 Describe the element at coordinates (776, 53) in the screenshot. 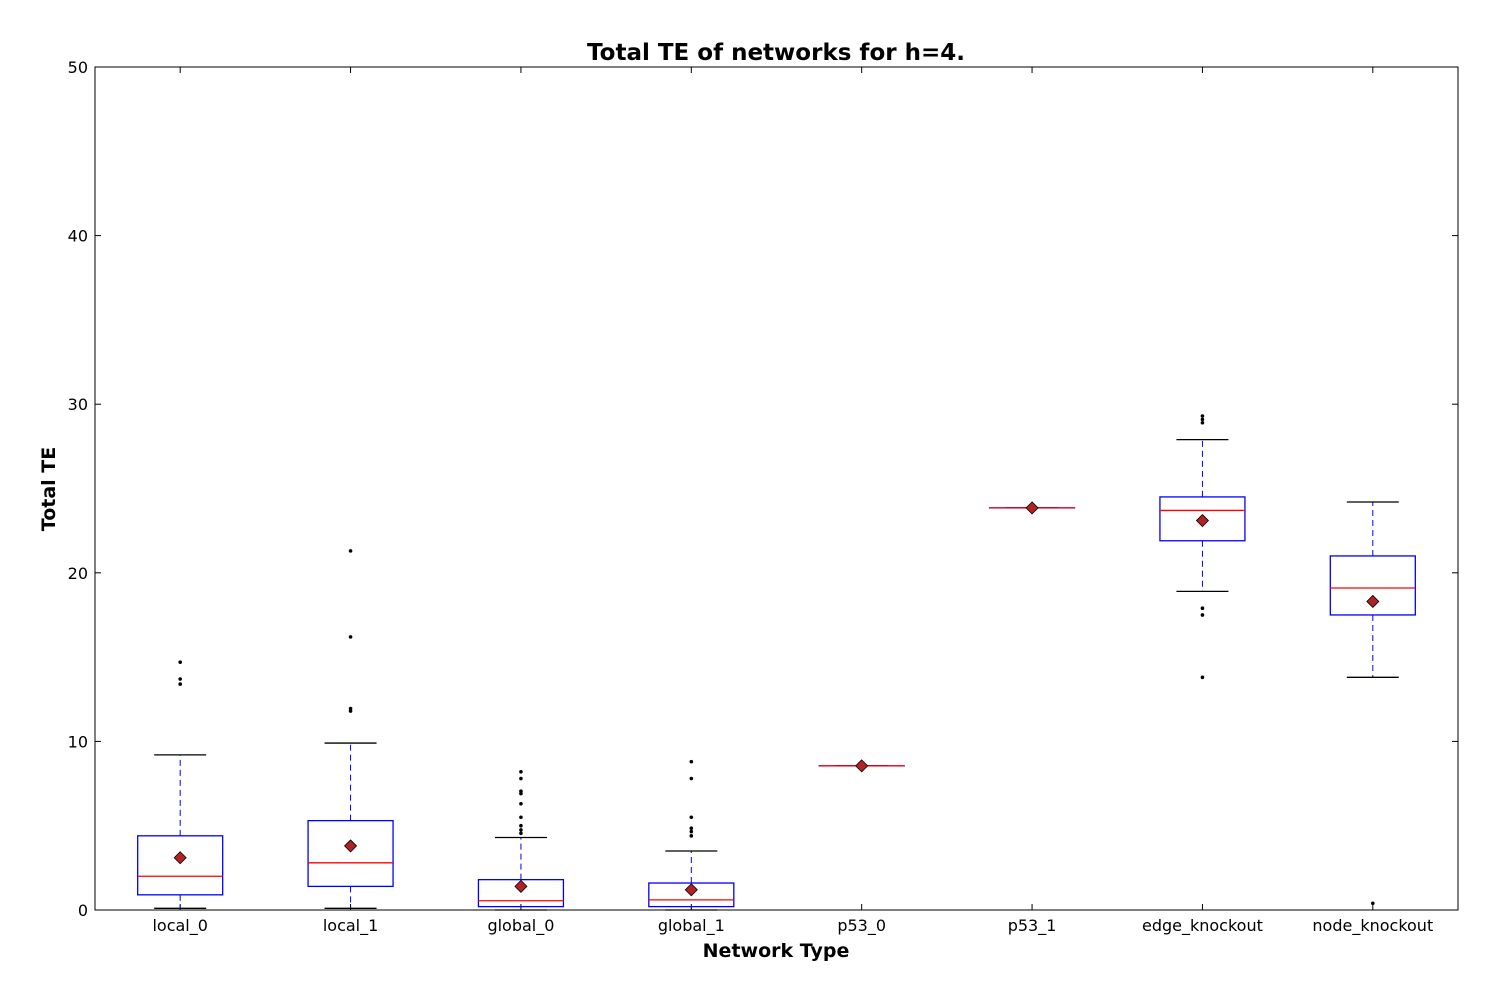

I see `chart-title: Total TE of networks for h=4.` at that location.